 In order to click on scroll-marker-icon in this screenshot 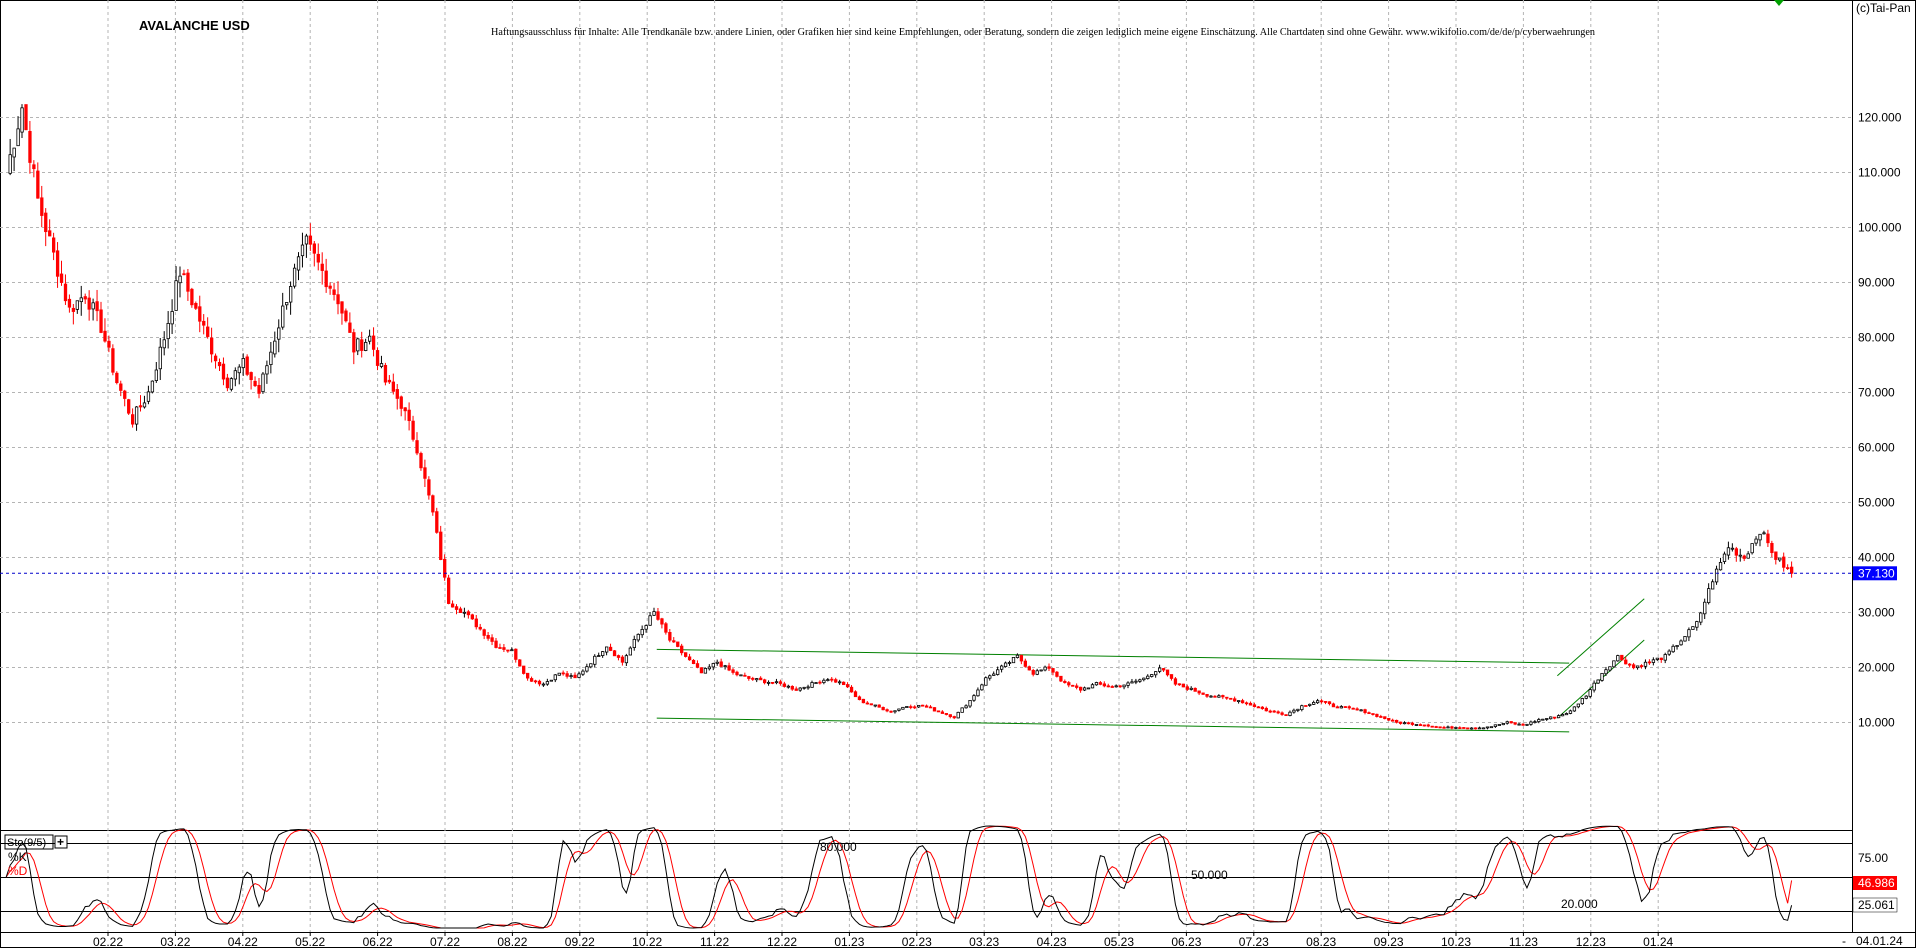, I will do `click(1779, 3)`.